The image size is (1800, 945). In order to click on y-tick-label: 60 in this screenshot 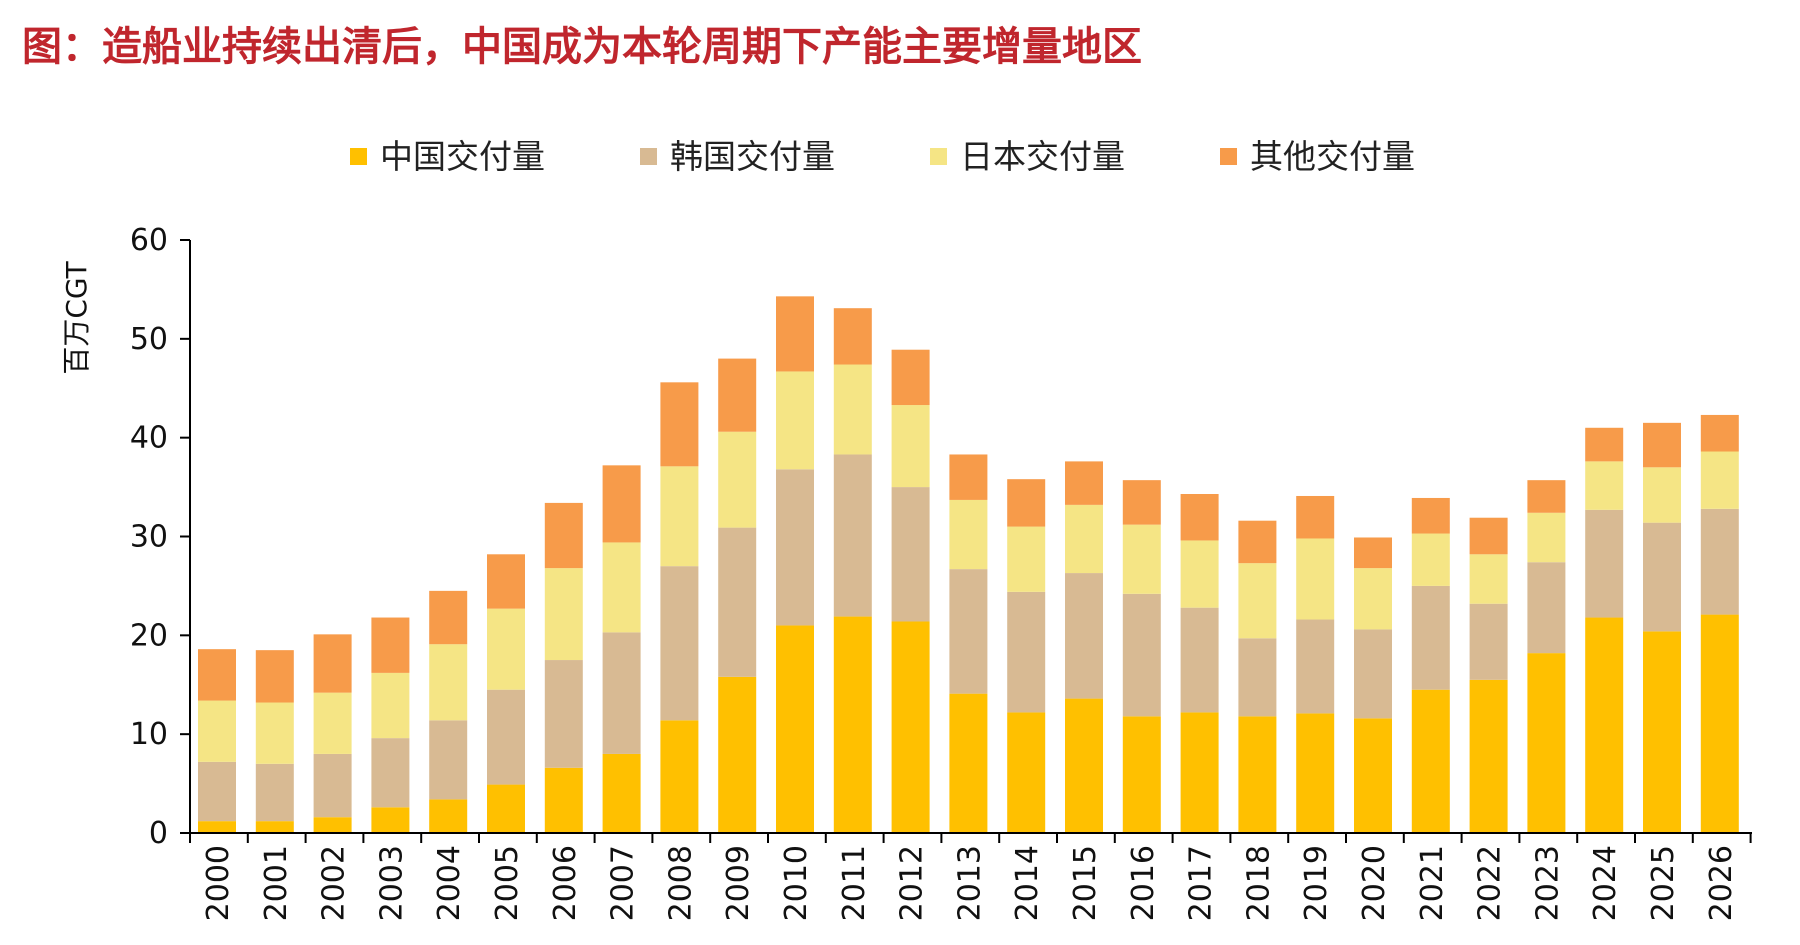, I will do `click(149, 240)`.